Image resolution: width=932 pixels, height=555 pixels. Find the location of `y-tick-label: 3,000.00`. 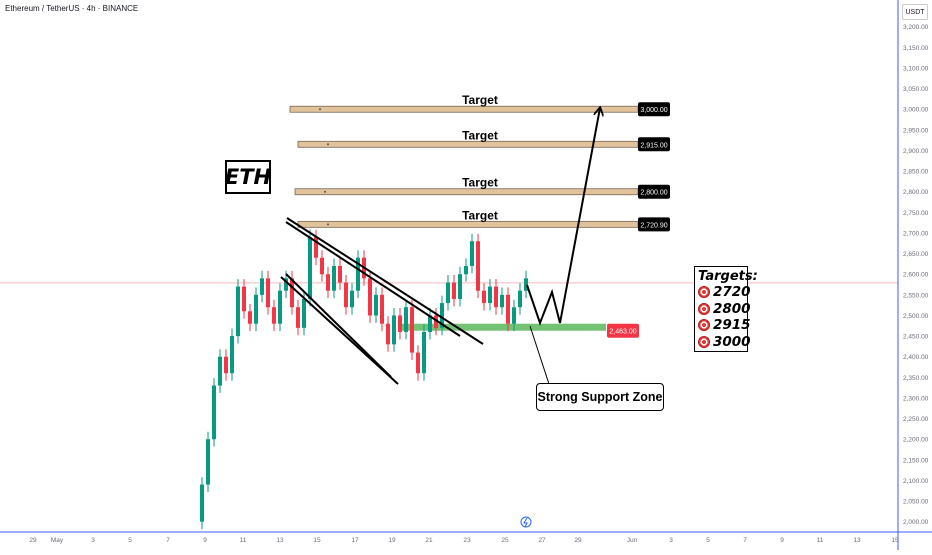

y-tick-label: 3,000.00 is located at coordinates (916, 110).